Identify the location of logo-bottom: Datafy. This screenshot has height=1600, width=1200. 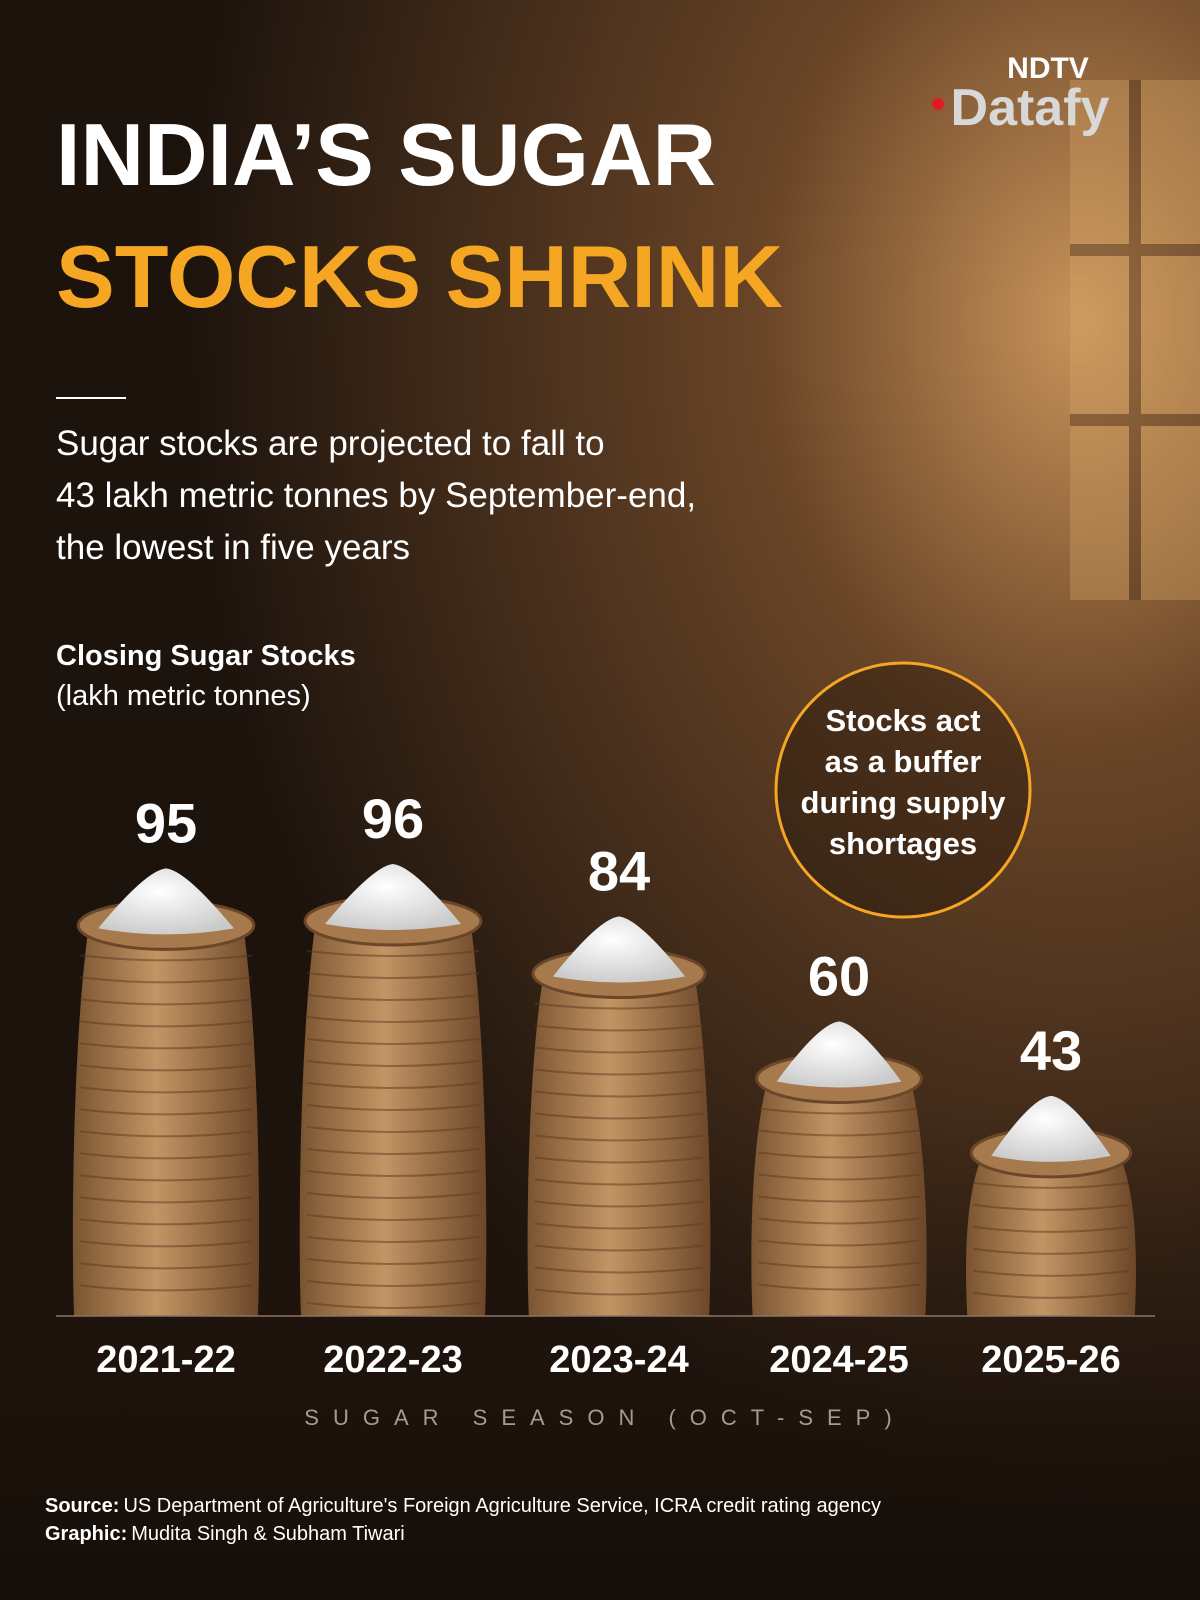
(1030, 108).